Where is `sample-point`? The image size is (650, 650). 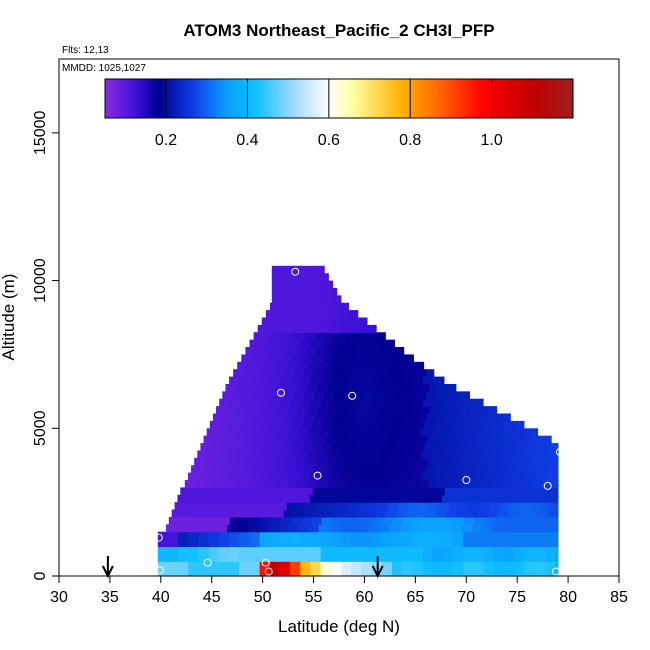
sample-point is located at coordinates (295, 271).